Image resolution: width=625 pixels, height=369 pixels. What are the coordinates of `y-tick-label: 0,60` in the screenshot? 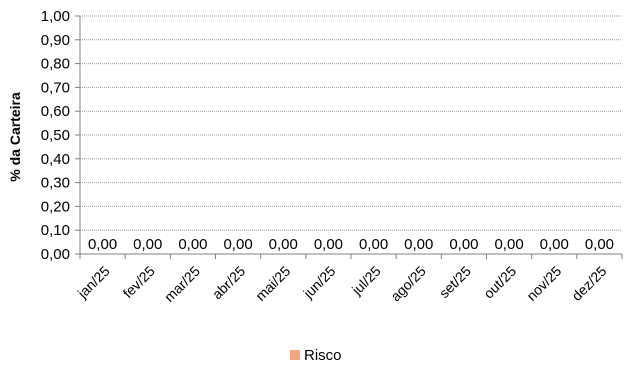 It's located at (55, 111).